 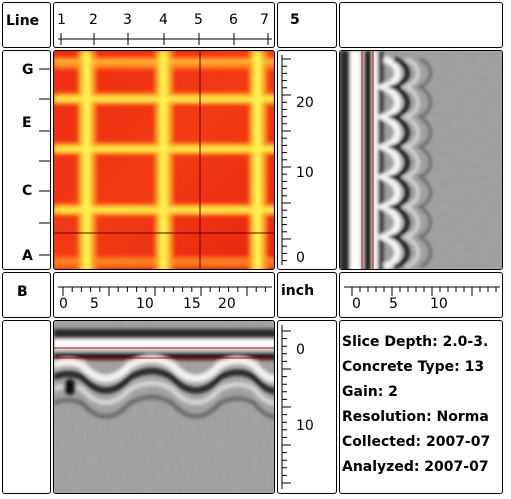 What do you see at coordinates (264, 20) in the screenshot?
I see `line-tick-7: 7` at bounding box center [264, 20].